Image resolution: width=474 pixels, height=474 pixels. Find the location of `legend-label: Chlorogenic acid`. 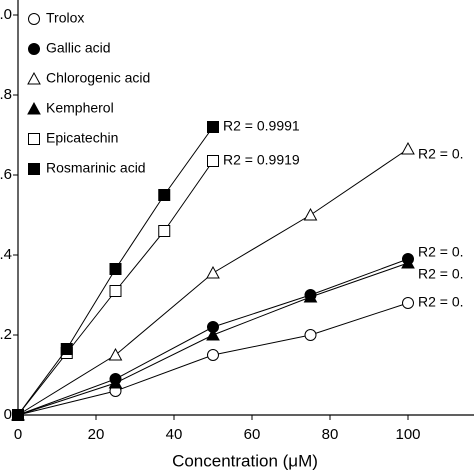

legend-label: Chlorogenic acid is located at coordinates (98, 78).